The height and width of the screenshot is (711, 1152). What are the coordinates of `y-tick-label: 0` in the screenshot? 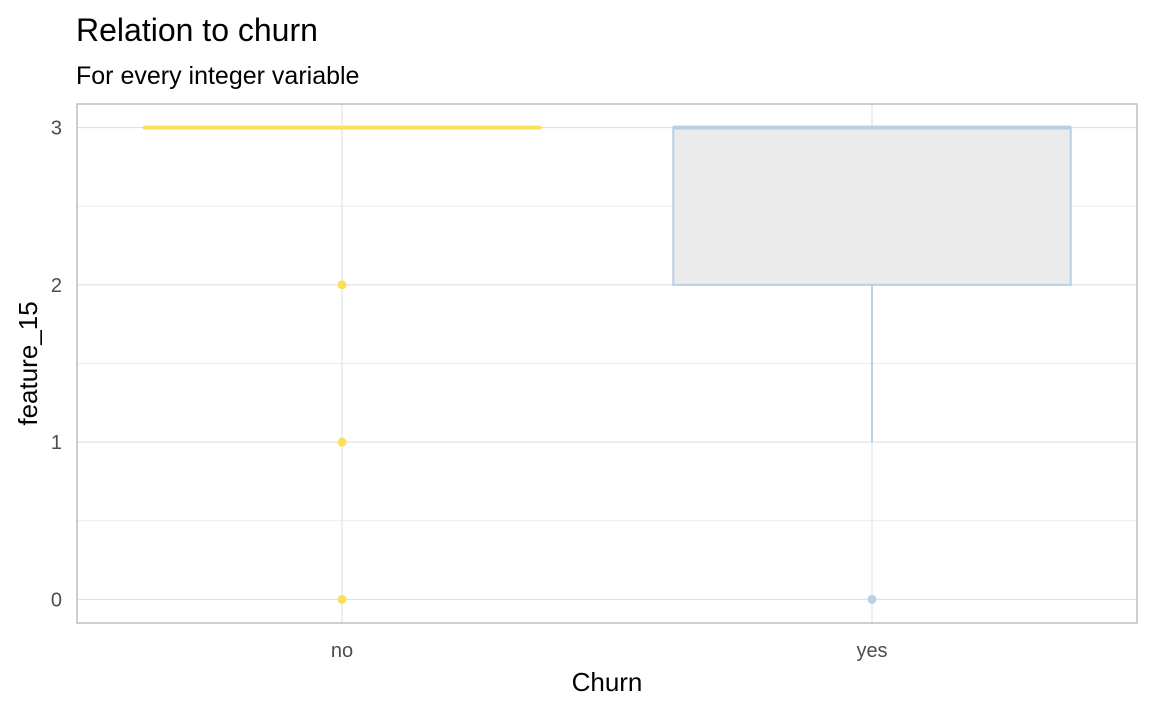 It's located at (56, 600).